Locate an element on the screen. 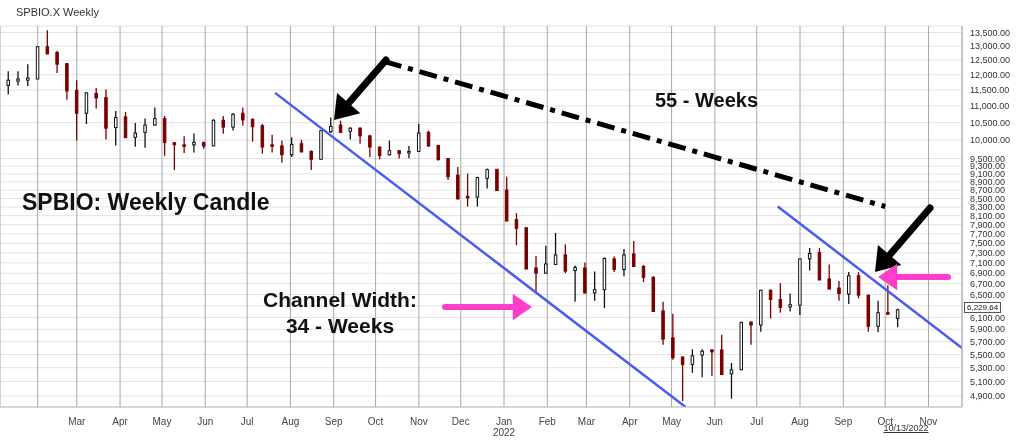 The image size is (1024, 441). y-tick-label: 11,500.00 is located at coordinates (990, 90).